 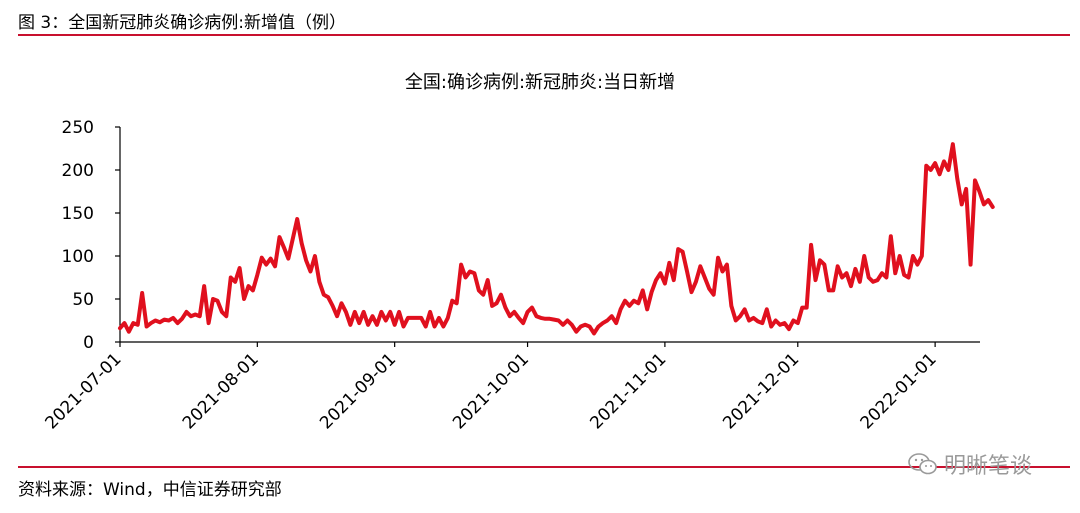 What do you see at coordinates (761, 391) in the screenshot?
I see `x-tick-label: 2021-12-01` at bounding box center [761, 391].